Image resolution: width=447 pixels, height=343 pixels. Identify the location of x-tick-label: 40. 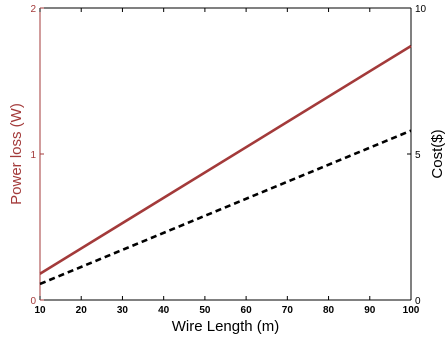
(164, 310).